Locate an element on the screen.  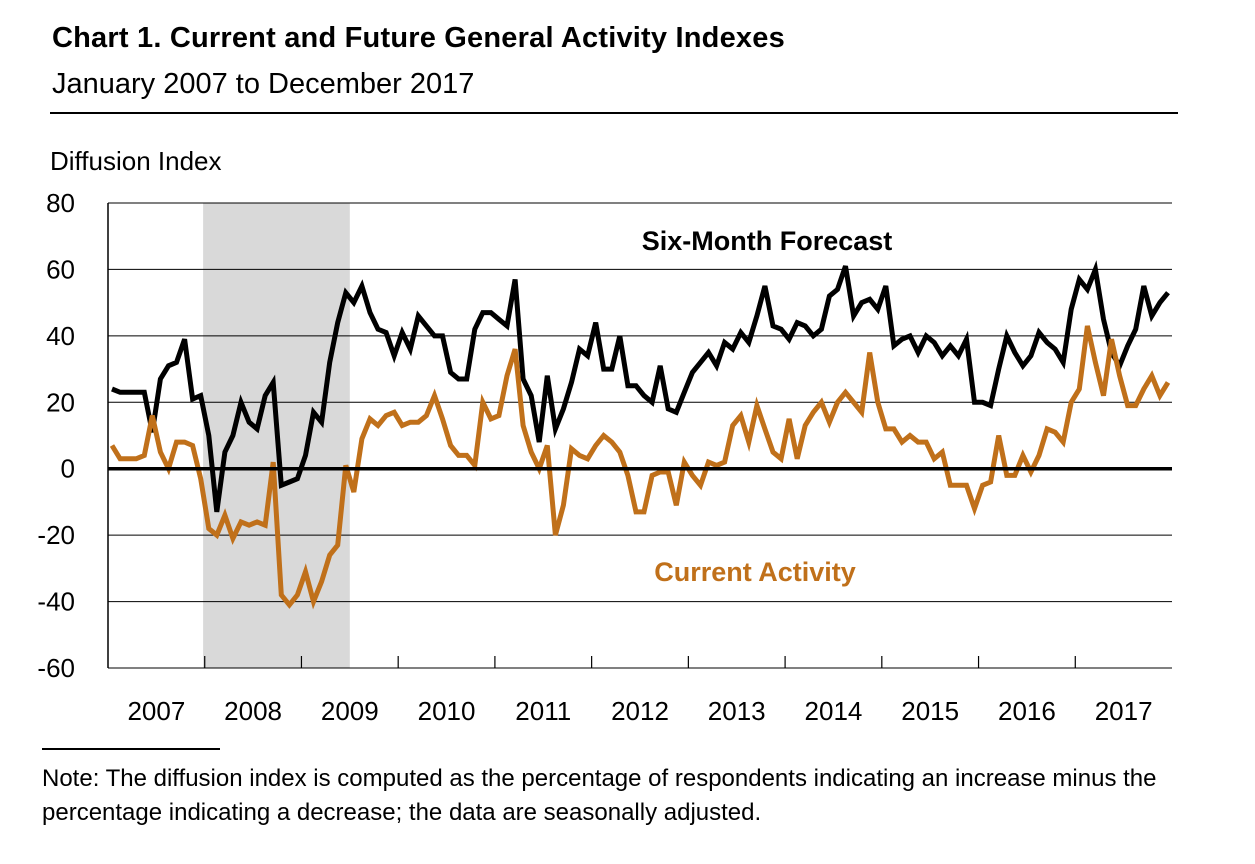
y-tick-label: 20 is located at coordinates (60, 402).